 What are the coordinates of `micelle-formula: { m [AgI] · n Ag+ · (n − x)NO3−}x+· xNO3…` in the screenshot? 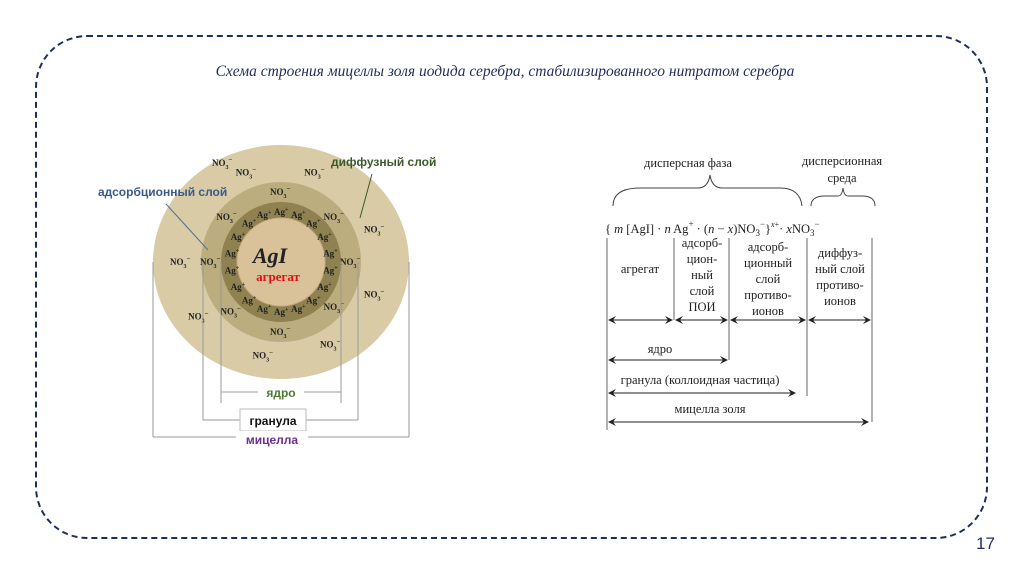 It's located at (712, 228).